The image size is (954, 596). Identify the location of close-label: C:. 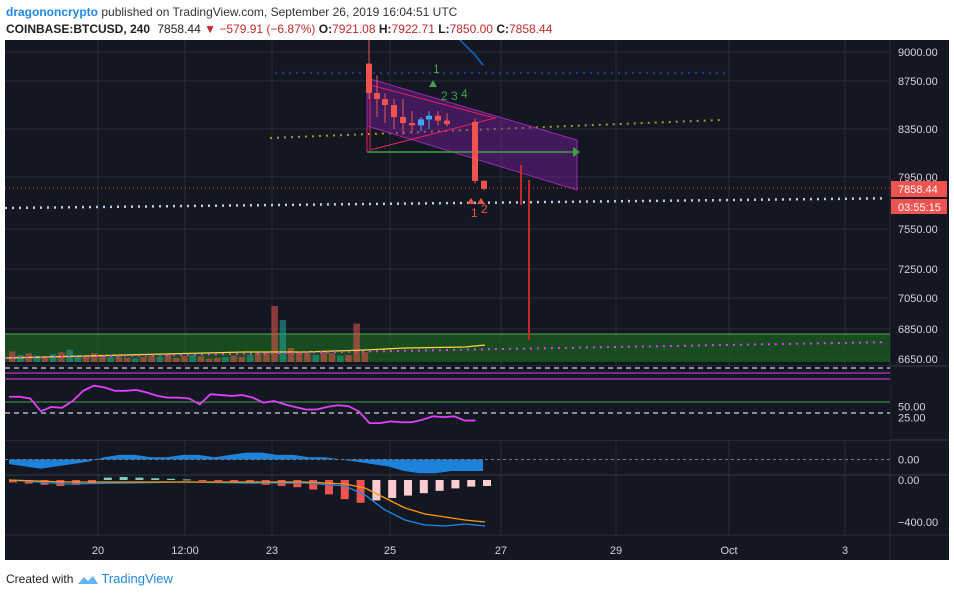
(502, 29).